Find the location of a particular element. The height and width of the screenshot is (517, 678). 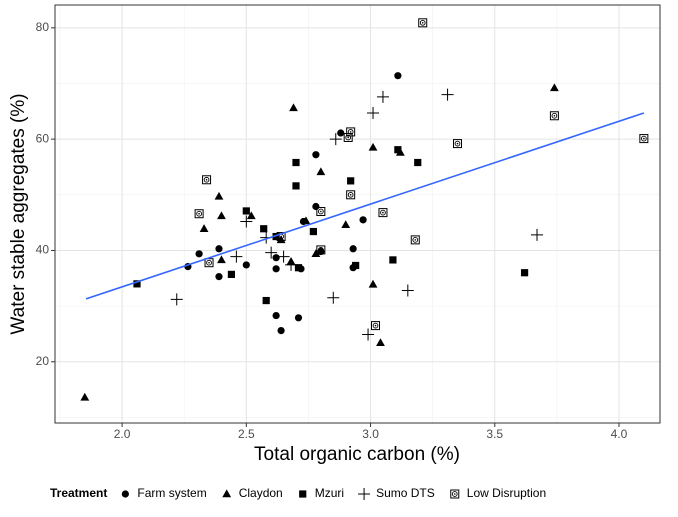

y-tick-label: 40 is located at coordinates (43, 250).